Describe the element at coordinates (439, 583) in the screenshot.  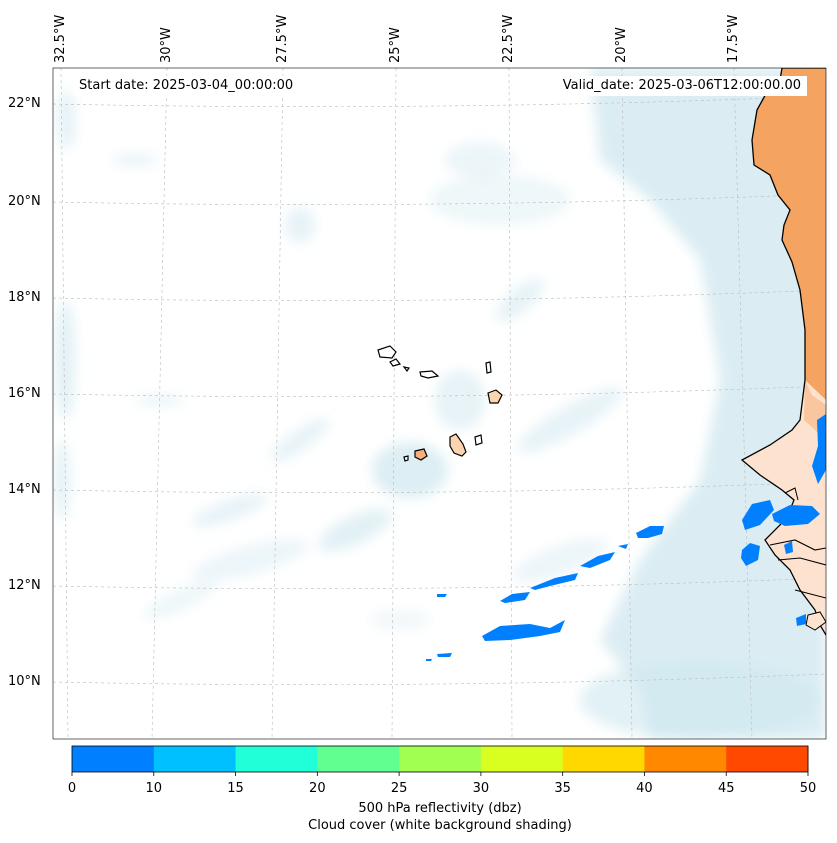
I see `parallel-12n` at that location.